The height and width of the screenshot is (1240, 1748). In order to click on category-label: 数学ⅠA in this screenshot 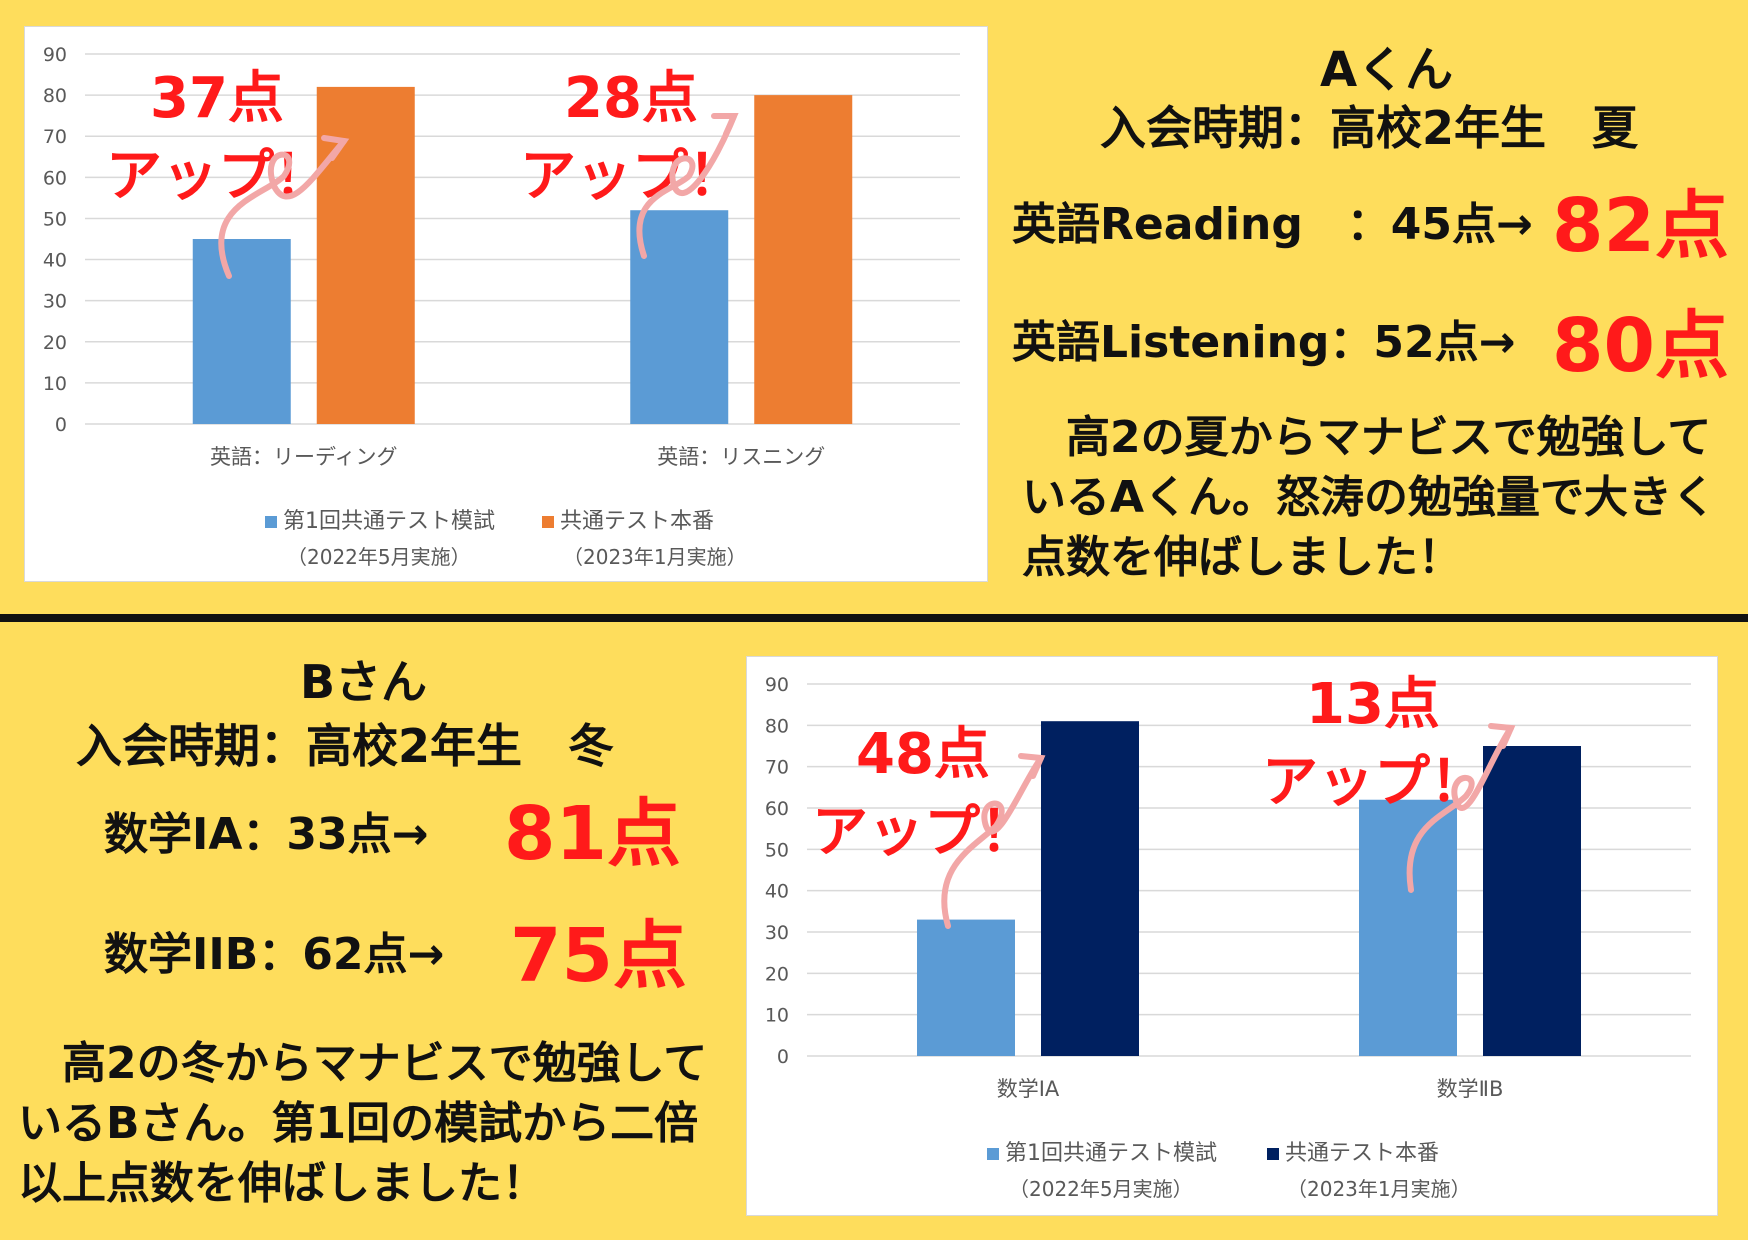, I will do `click(1028, 1089)`.